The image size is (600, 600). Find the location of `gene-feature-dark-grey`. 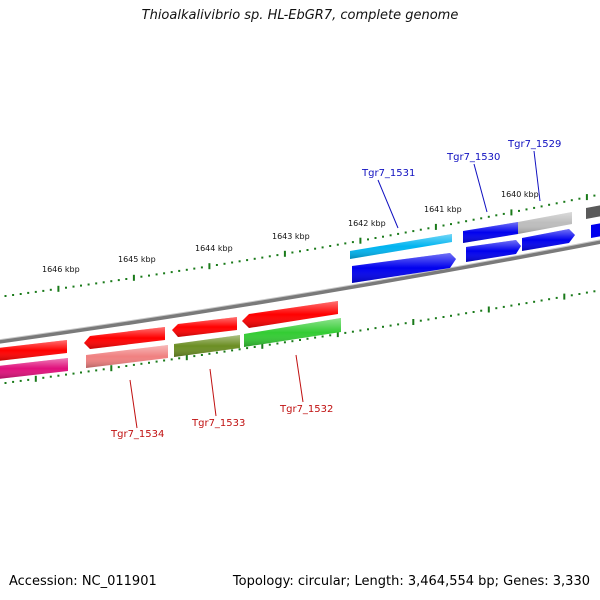

gene-feature-dark-grey is located at coordinates (593, 212).